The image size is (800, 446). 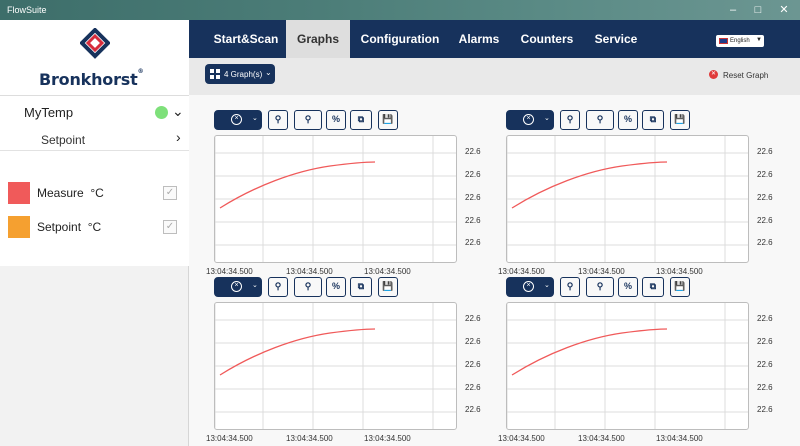 I want to click on graph-count-dropdown: 4 Graph(s) ⌄, so click(x=240, y=74).